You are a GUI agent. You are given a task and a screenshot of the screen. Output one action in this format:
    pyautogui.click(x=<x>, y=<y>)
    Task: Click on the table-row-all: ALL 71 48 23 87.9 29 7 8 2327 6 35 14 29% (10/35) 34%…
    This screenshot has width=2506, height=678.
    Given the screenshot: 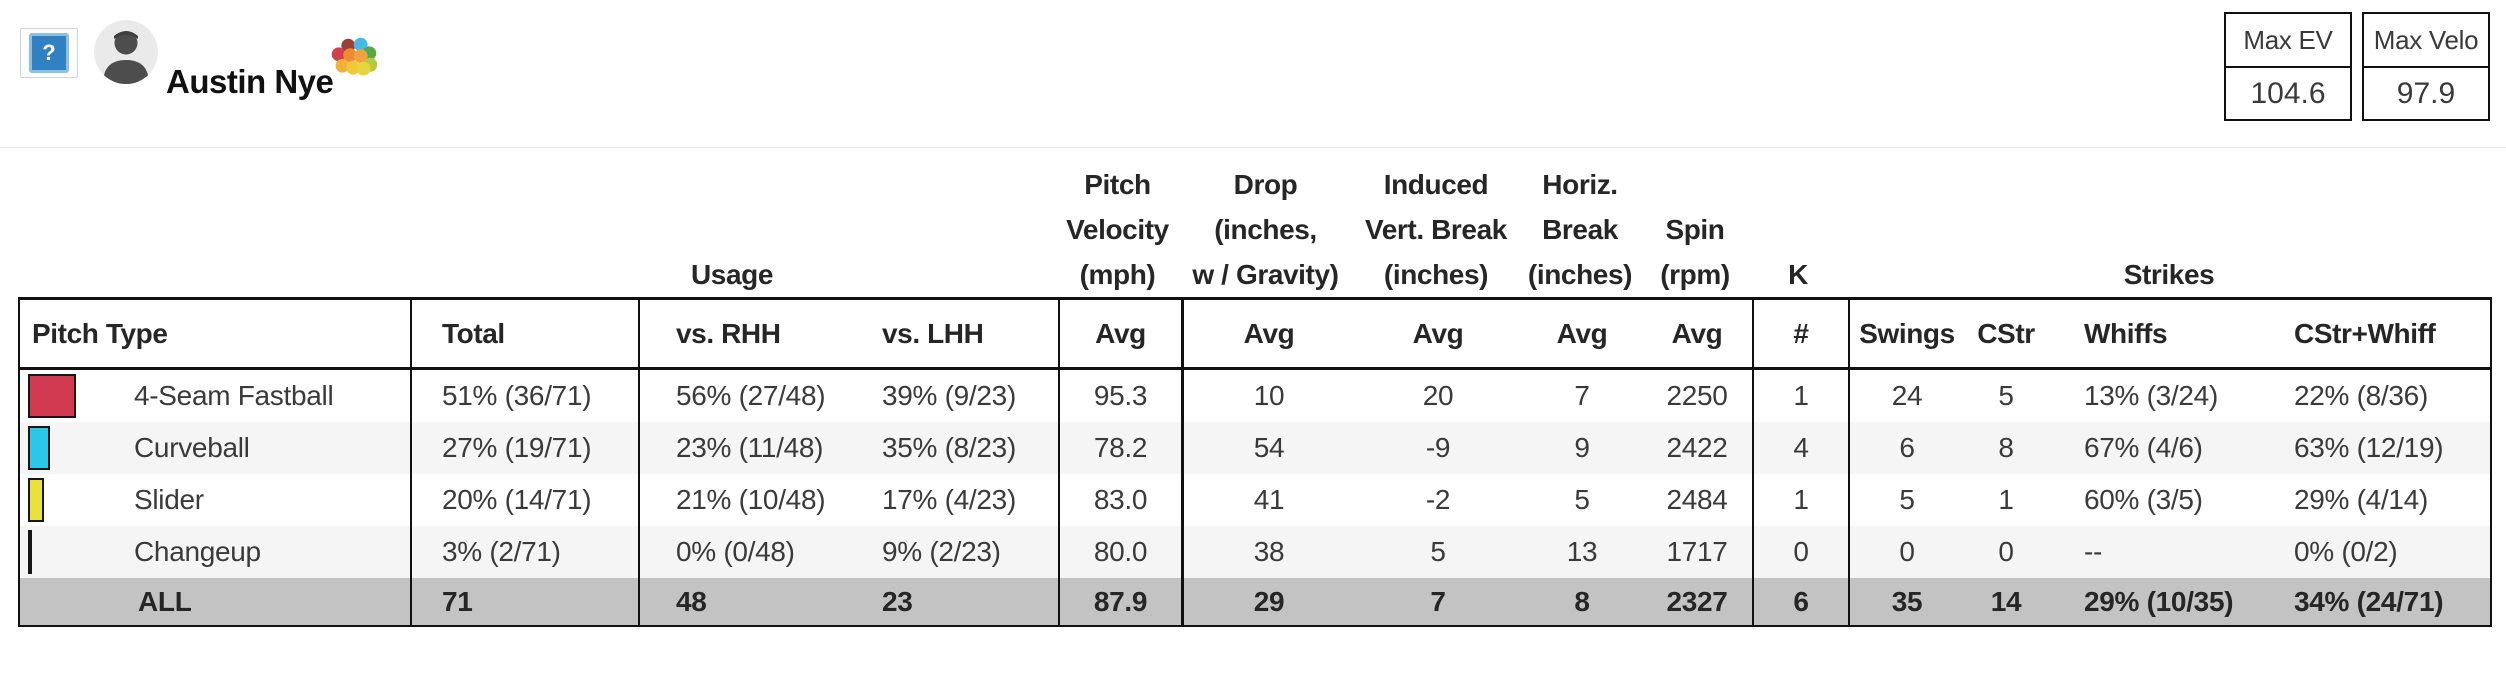 What is the action you would take?
    pyautogui.click(x=1255, y=601)
    